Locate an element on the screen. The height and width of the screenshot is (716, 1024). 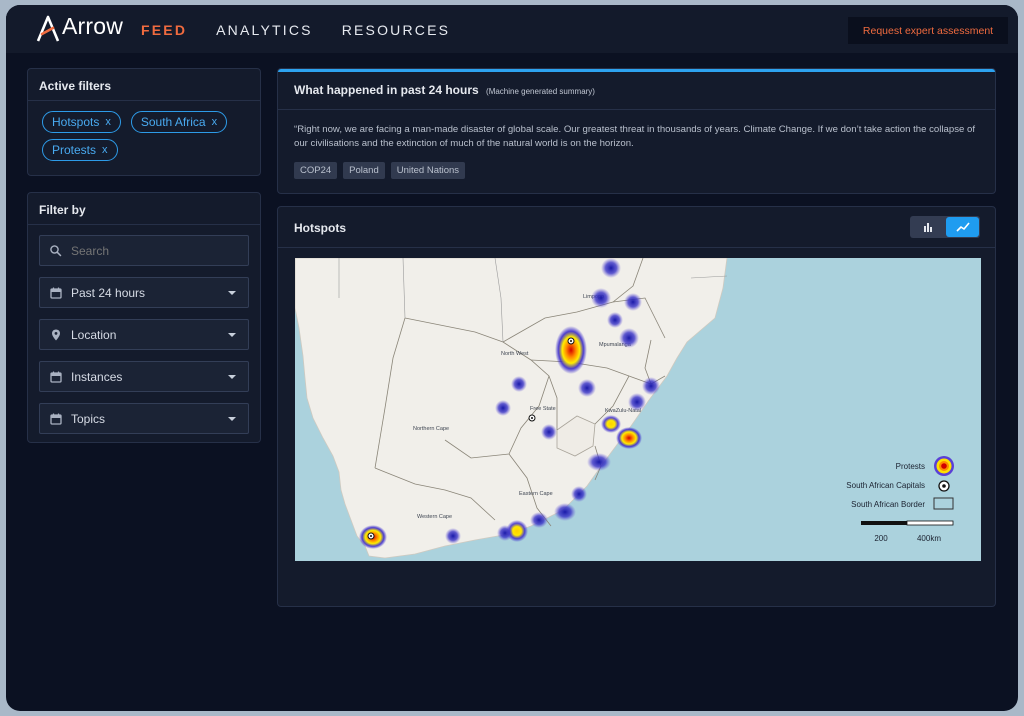
nav-feed: FEED is located at coordinates (164, 30).